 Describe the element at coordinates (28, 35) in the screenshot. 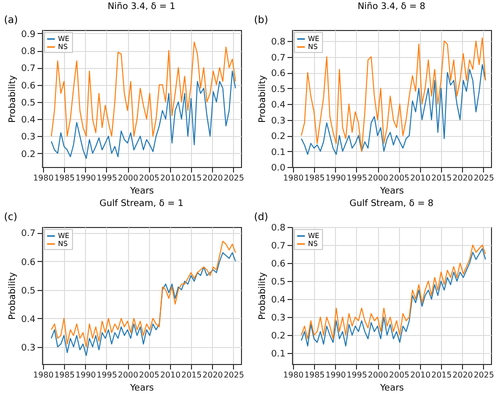

I see `y-tick-label: 0.9` at that location.